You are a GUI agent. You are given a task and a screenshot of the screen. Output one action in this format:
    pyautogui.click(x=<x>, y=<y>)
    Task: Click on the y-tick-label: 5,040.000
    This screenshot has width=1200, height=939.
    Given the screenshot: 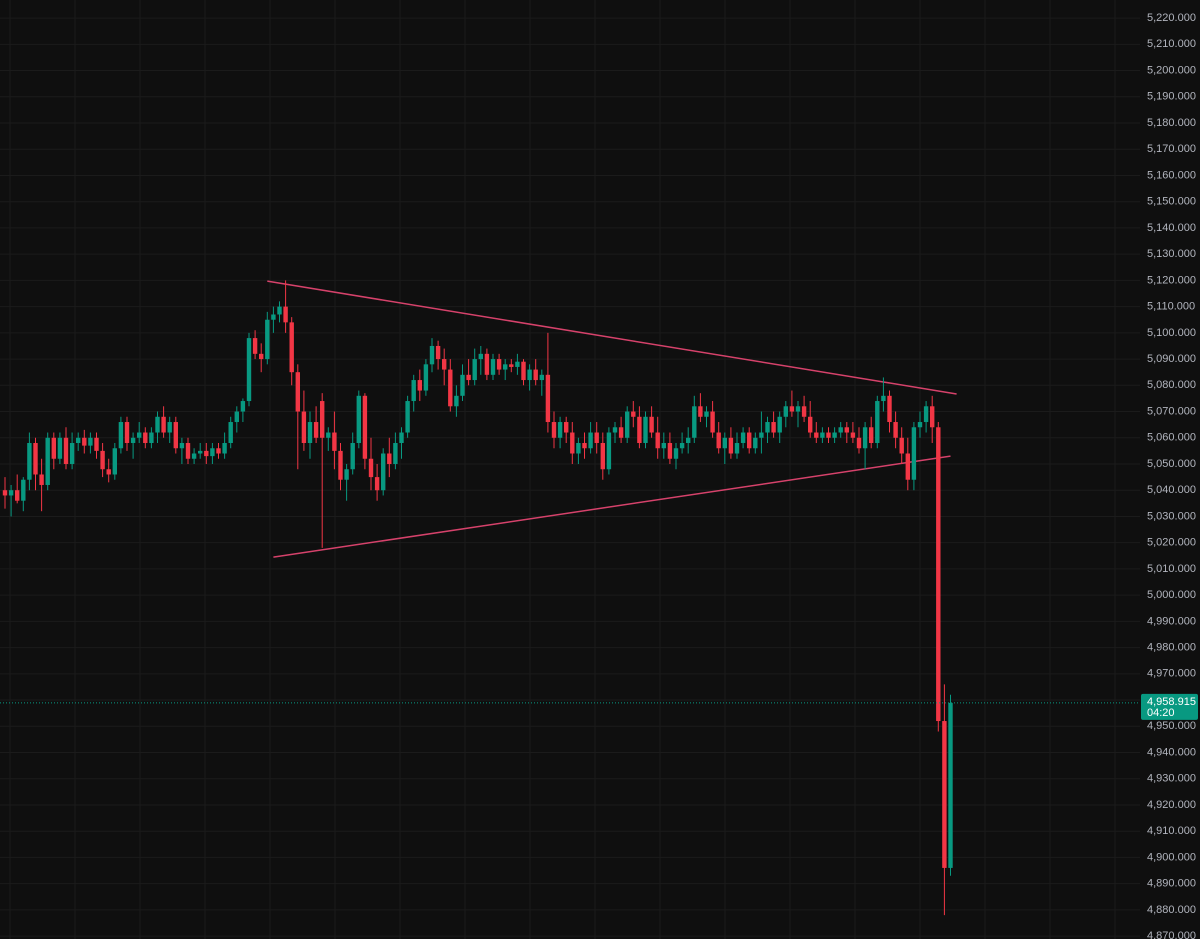 What is the action you would take?
    pyautogui.click(x=1171, y=490)
    